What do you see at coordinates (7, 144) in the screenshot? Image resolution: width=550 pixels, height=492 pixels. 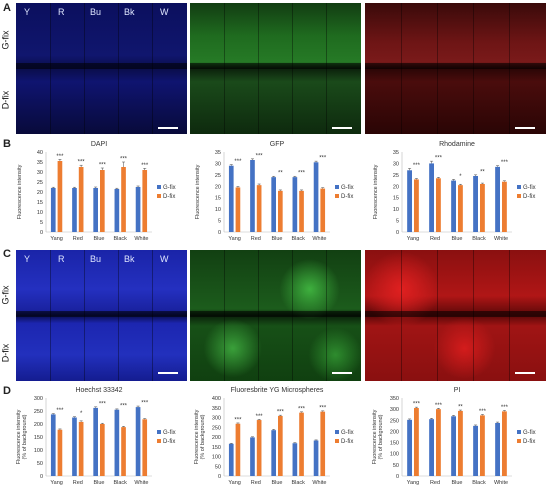 I see `panel-label-b: B` at bounding box center [7, 144].